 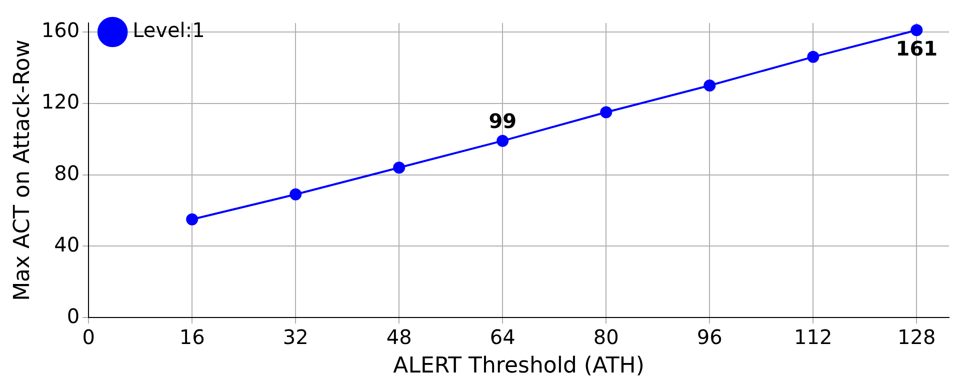 I want to click on y-axis-title: Max ACT on Attack-Row, so click(x=22, y=170).